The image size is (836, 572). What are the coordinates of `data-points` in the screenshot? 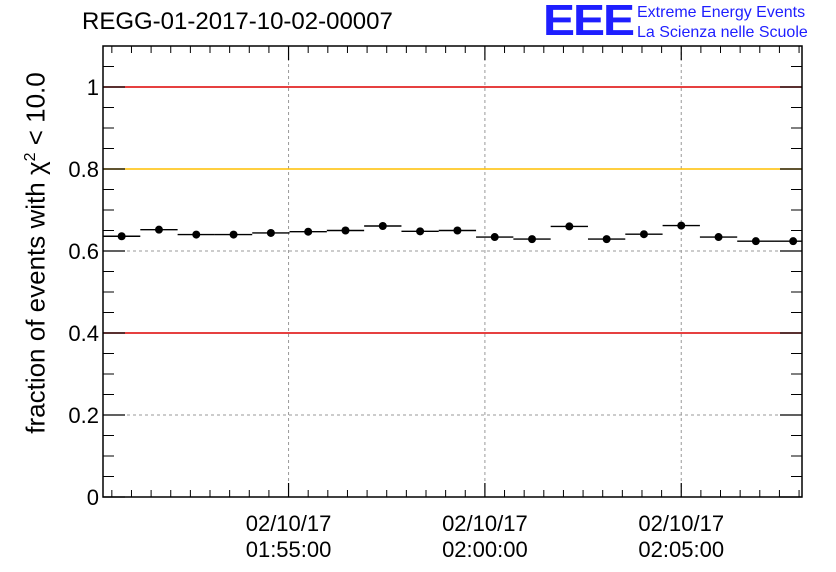 It's located at (452, 233).